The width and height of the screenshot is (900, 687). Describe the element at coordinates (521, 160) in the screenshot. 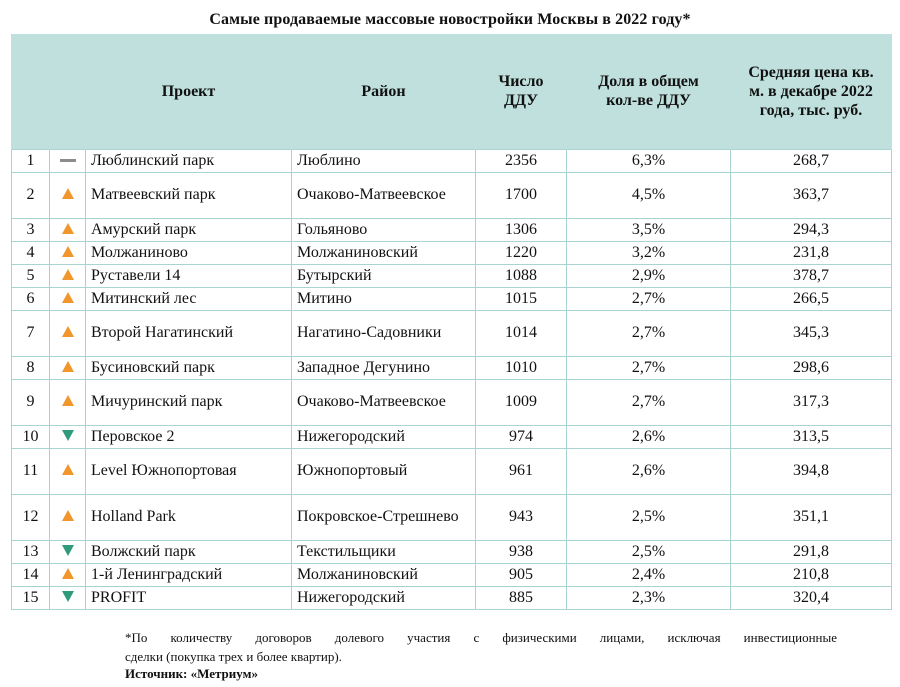

I see `contract-count: 2356` at that location.